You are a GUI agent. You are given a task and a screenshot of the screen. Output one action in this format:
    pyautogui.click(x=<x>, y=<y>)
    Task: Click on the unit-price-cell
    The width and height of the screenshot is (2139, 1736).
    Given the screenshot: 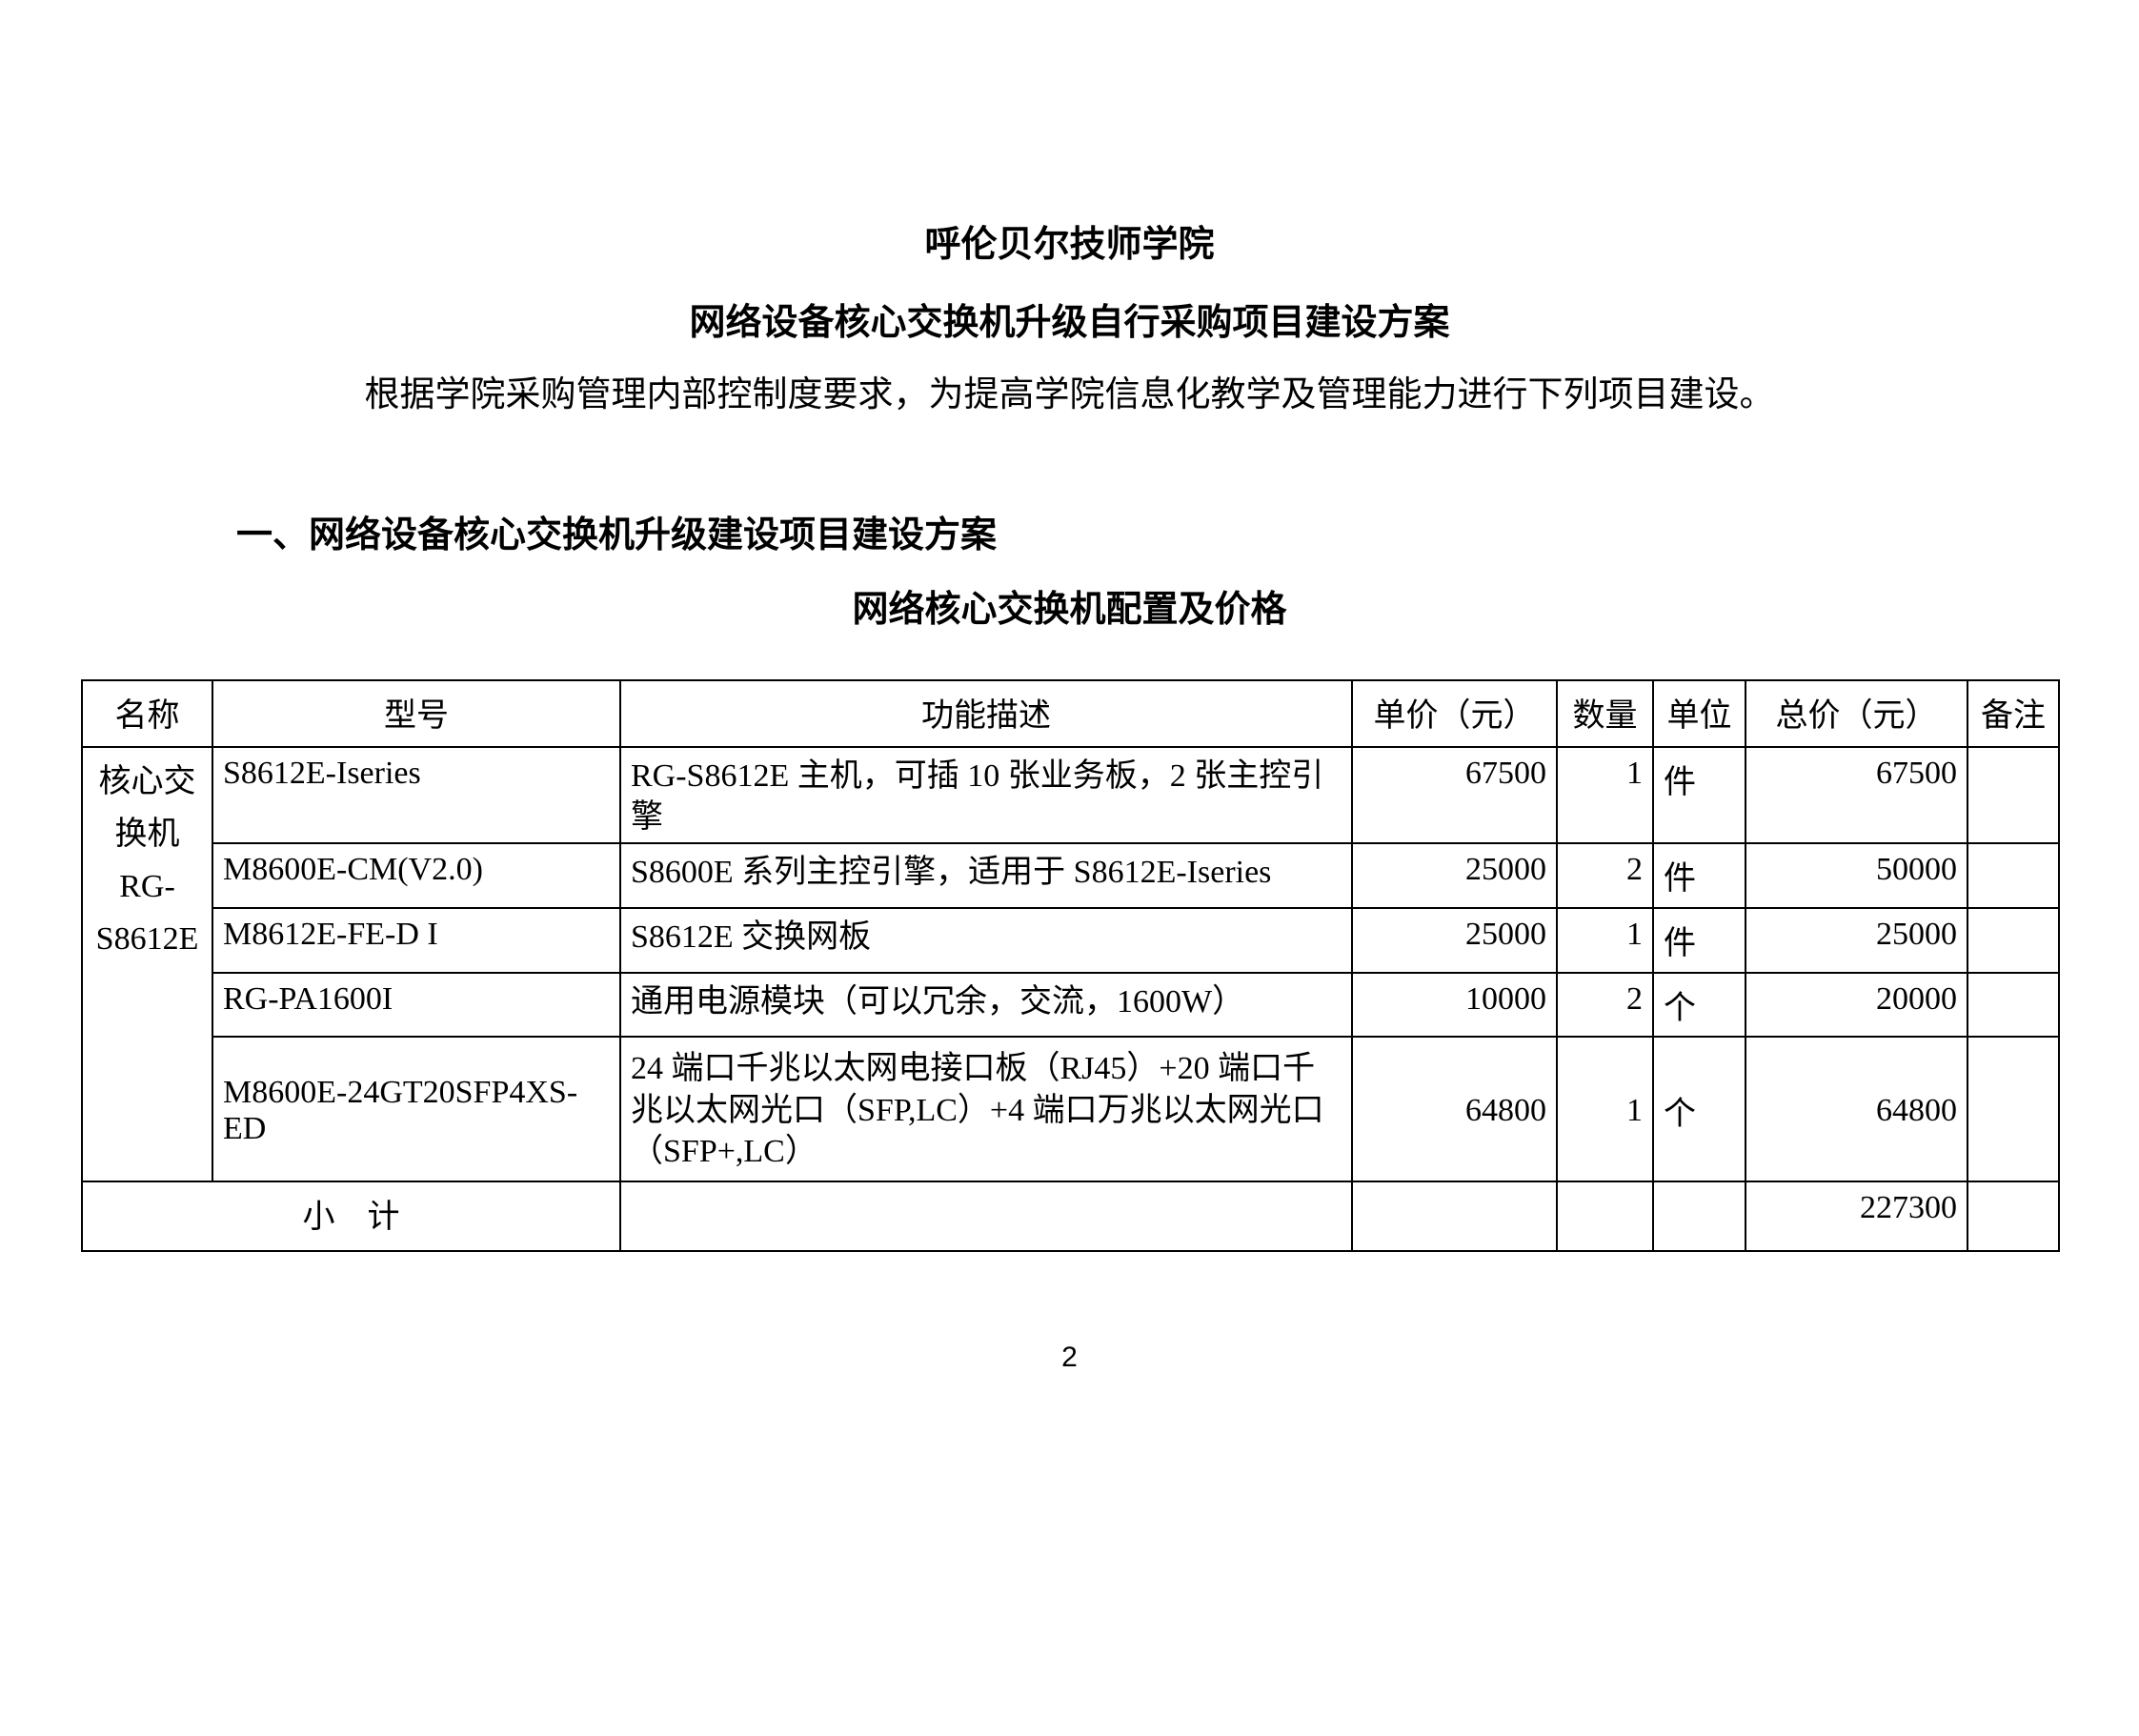 What is the action you would take?
    pyautogui.click(x=1455, y=1216)
    